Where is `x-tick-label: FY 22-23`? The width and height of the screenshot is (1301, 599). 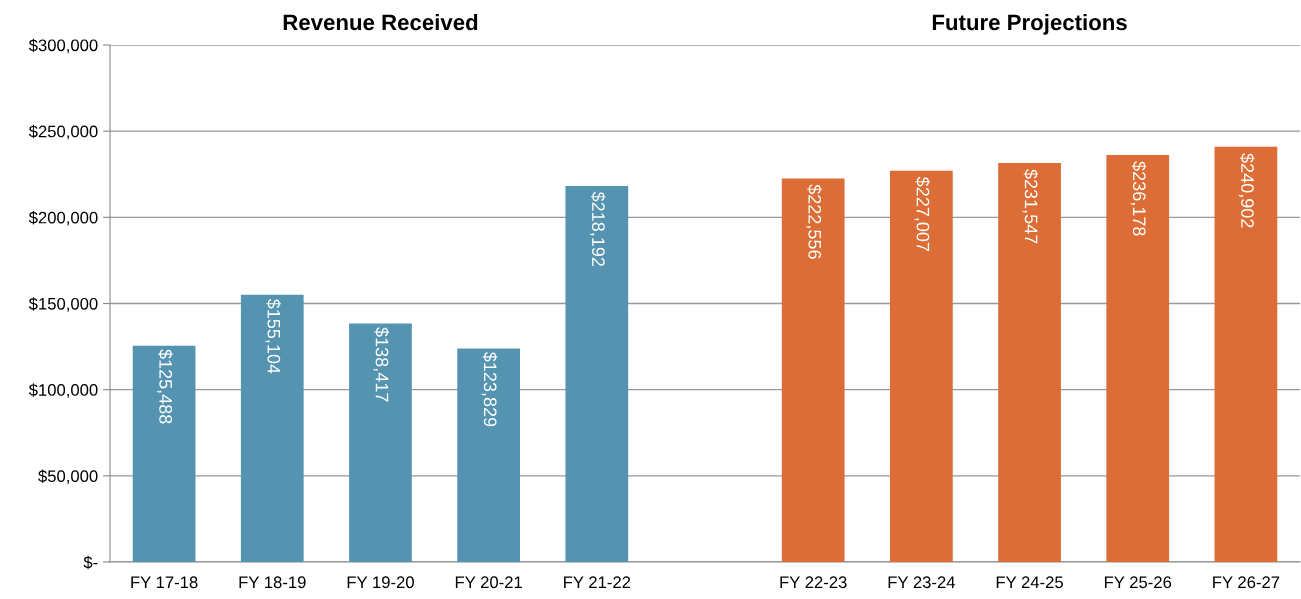 x-tick-label: FY 22-23 is located at coordinates (813, 582).